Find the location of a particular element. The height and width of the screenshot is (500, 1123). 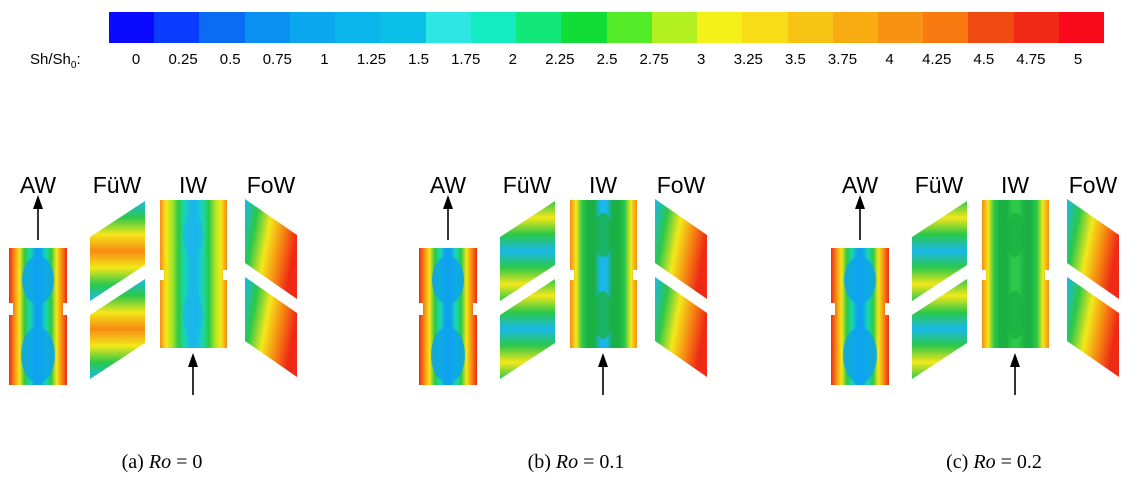

quantity-suffix: : is located at coordinates (78, 59).